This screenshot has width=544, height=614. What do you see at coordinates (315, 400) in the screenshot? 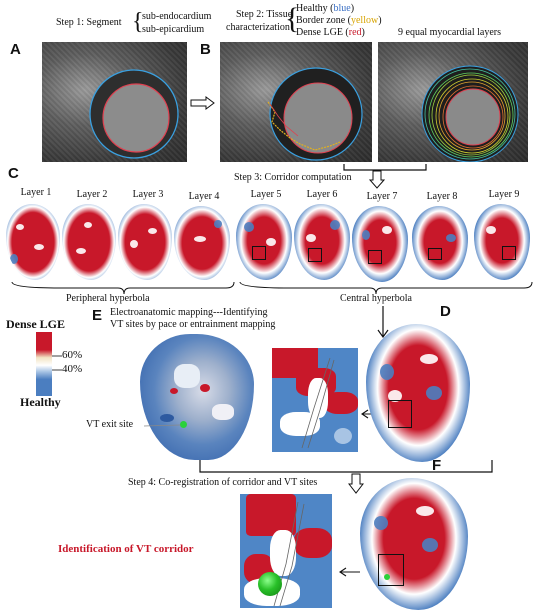
I see `corridor-zoom-d` at bounding box center [315, 400].